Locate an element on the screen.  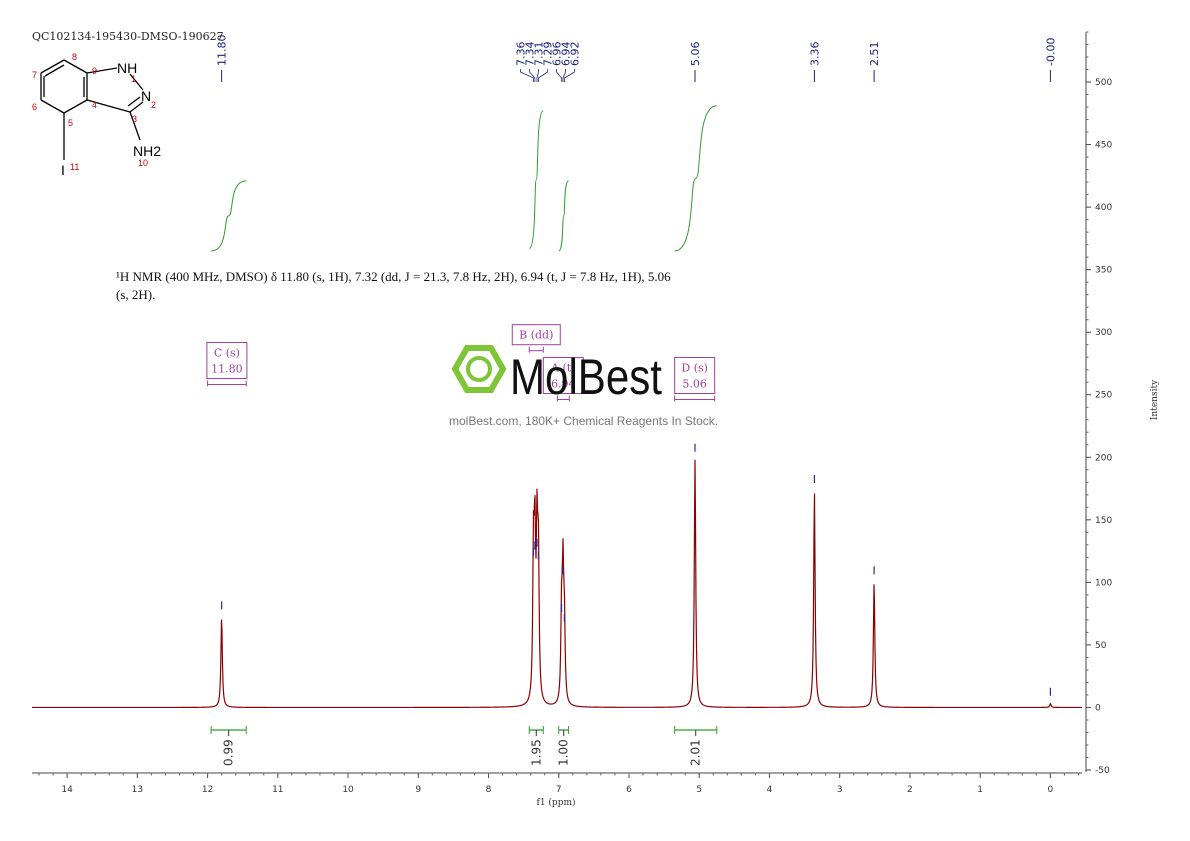
integral-curves is located at coordinates (464, 178).